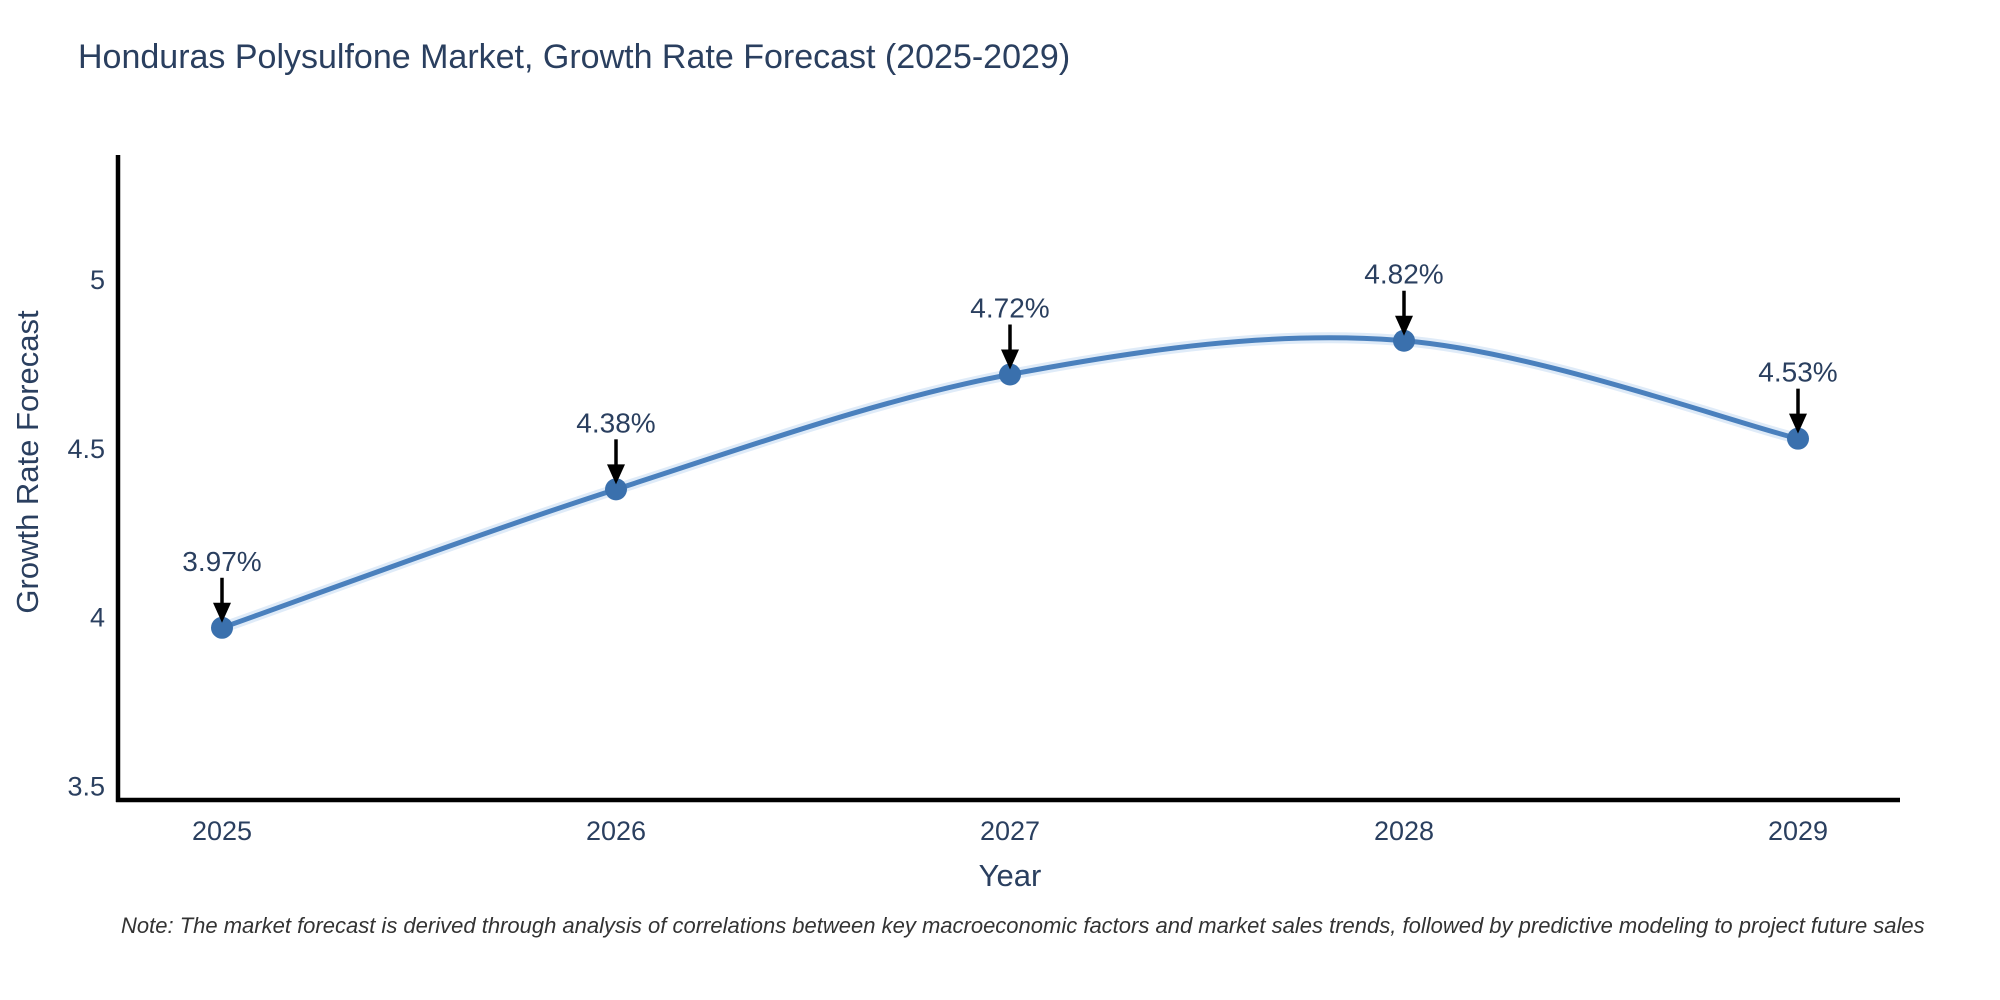  I want to click on point-value-label: 4.38%, so click(615, 422).